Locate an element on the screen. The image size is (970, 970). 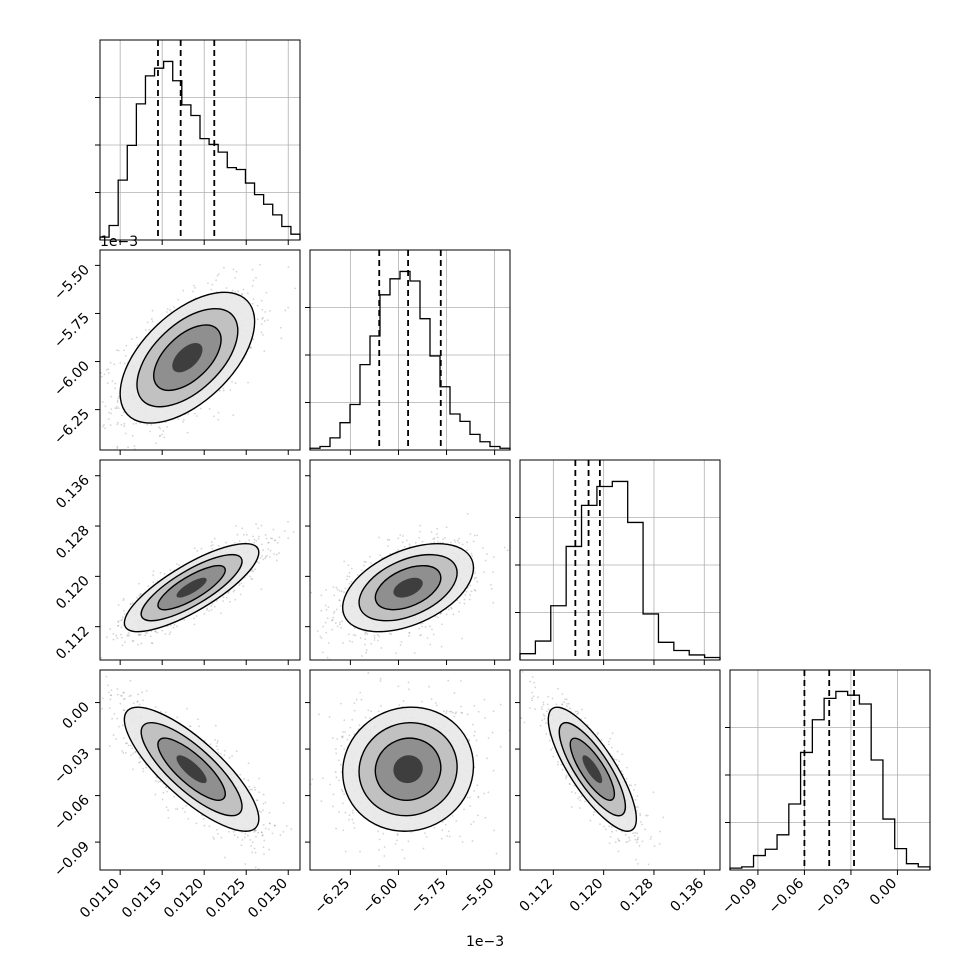
density-contour is located at coordinates (187, 357).